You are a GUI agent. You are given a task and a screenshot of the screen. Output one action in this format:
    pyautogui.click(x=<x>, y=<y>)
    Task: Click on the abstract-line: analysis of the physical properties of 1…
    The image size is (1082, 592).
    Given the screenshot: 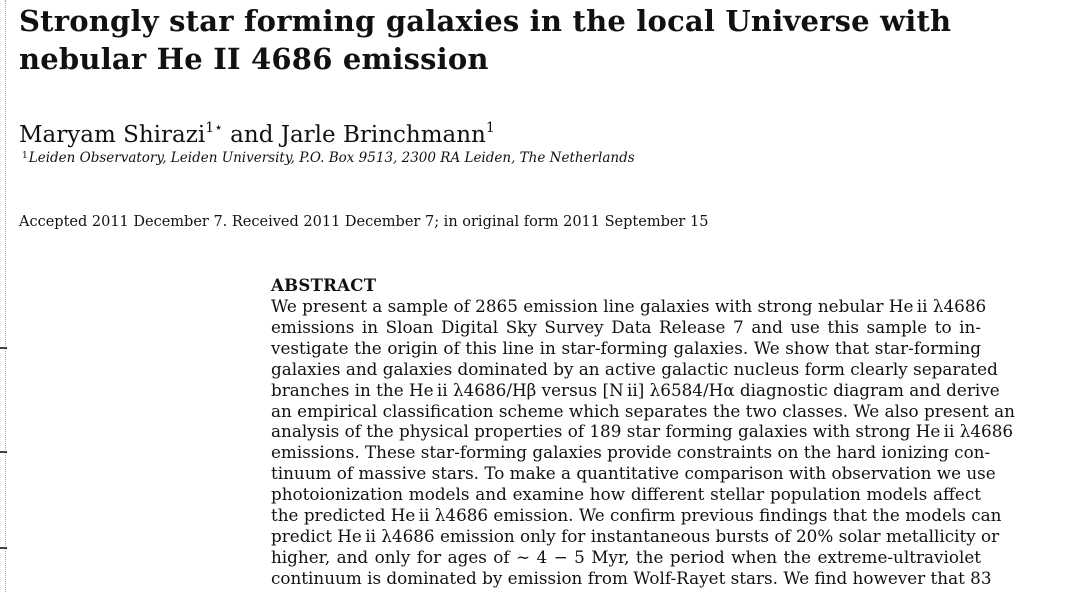 What is the action you would take?
    pyautogui.click(x=642, y=431)
    